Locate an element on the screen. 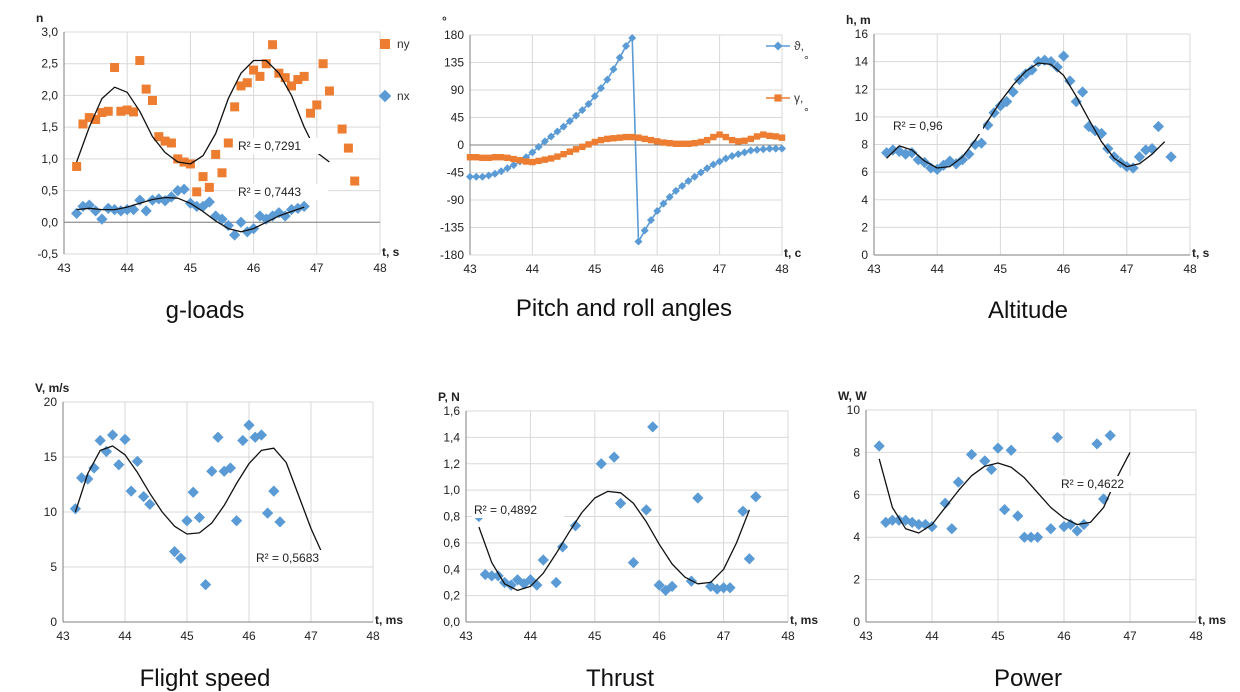 The image size is (1240, 692). y-tick-label: -0,5 is located at coordinates (47, 254).